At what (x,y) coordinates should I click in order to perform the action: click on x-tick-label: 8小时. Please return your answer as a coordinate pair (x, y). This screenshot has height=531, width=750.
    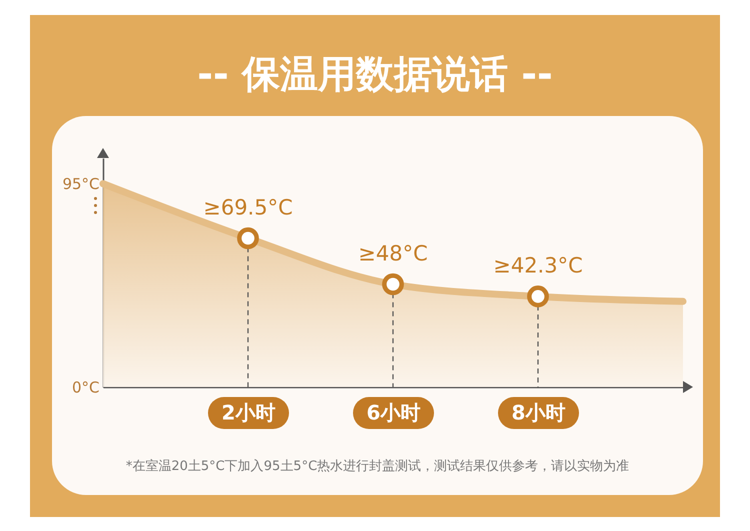
    Looking at the image, I should click on (539, 412).